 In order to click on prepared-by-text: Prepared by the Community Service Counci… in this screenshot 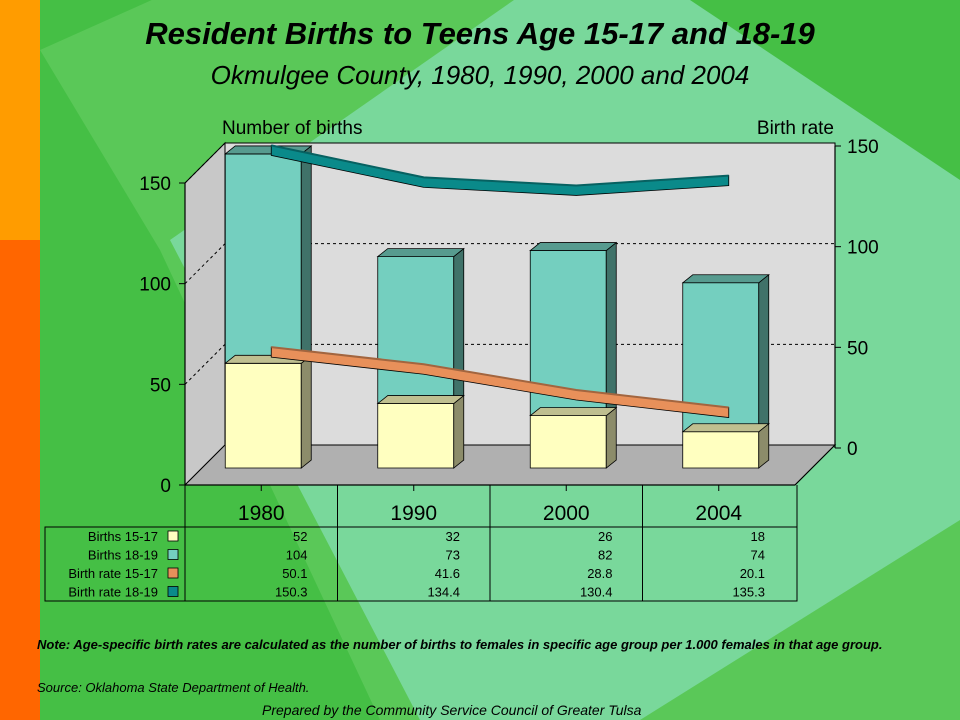, I will do `click(452, 710)`.